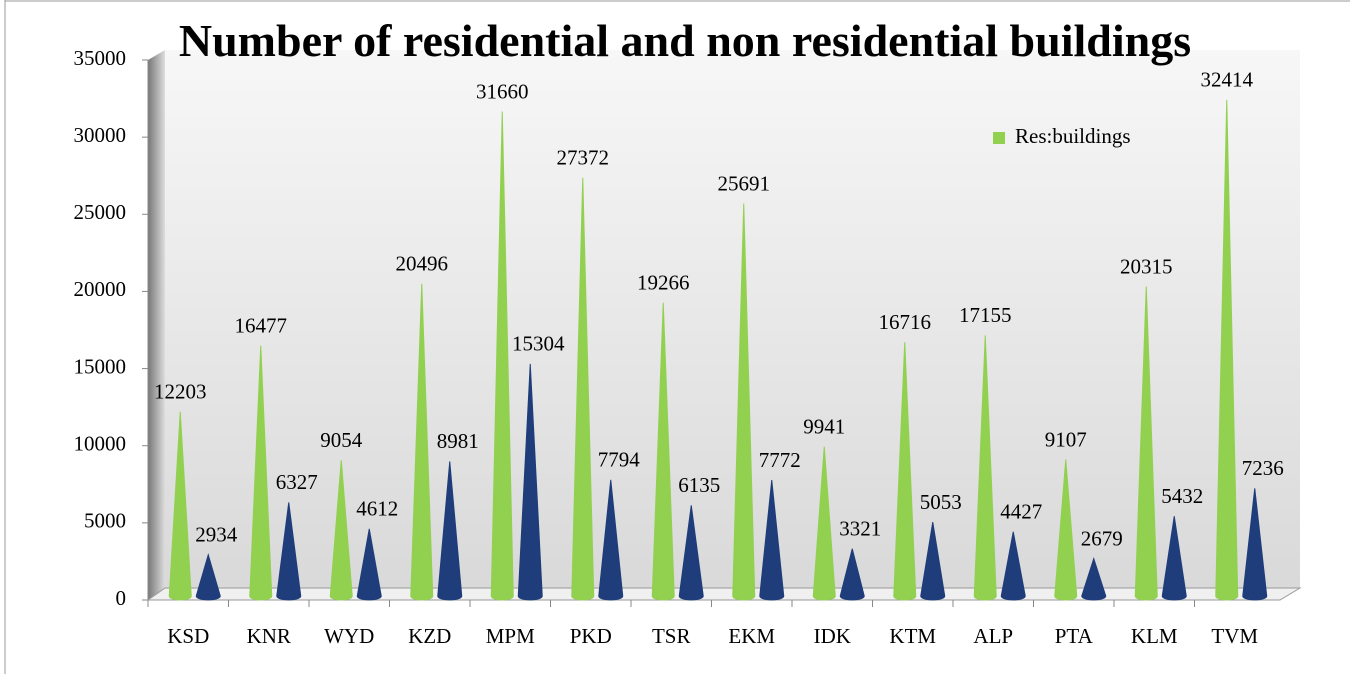 The width and height of the screenshot is (1350, 674). Describe the element at coordinates (297, 482) in the screenshot. I see `data-label: 6327` at that location.